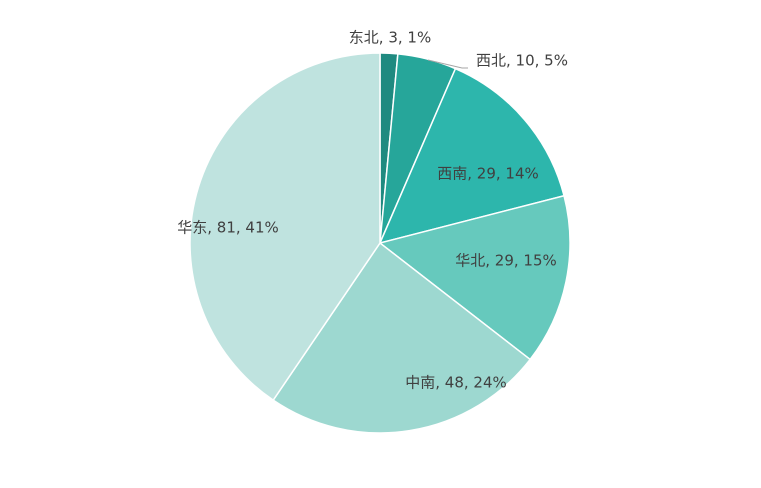 Image resolution: width=761 pixels, height=488 pixels. I want to click on data-label: 西南, 29, 14%, so click(488, 174).